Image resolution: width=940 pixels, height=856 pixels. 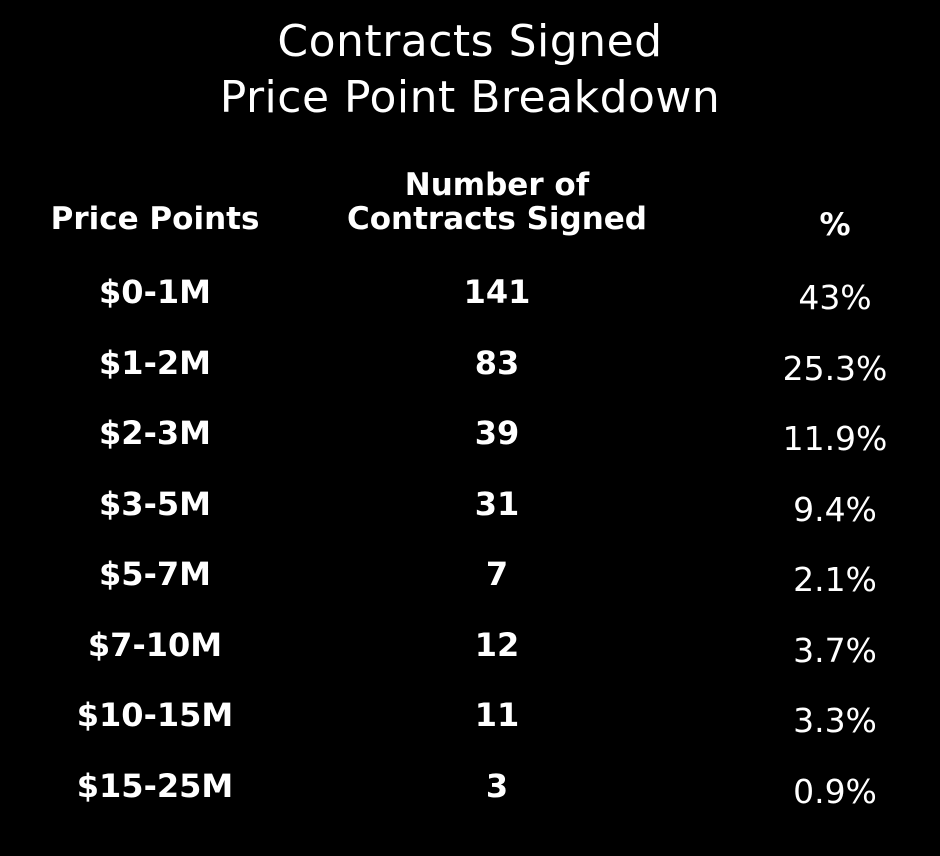 I want to click on cell-percent: 43%, so click(x=835, y=297).